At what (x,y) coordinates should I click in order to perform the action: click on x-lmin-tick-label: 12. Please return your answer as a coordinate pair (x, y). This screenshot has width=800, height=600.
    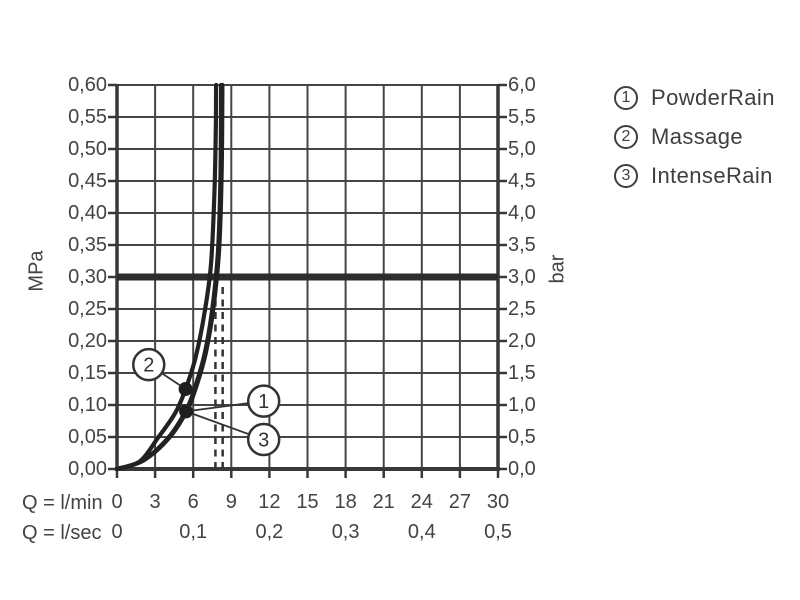
    Looking at the image, I should click on (269, 502).